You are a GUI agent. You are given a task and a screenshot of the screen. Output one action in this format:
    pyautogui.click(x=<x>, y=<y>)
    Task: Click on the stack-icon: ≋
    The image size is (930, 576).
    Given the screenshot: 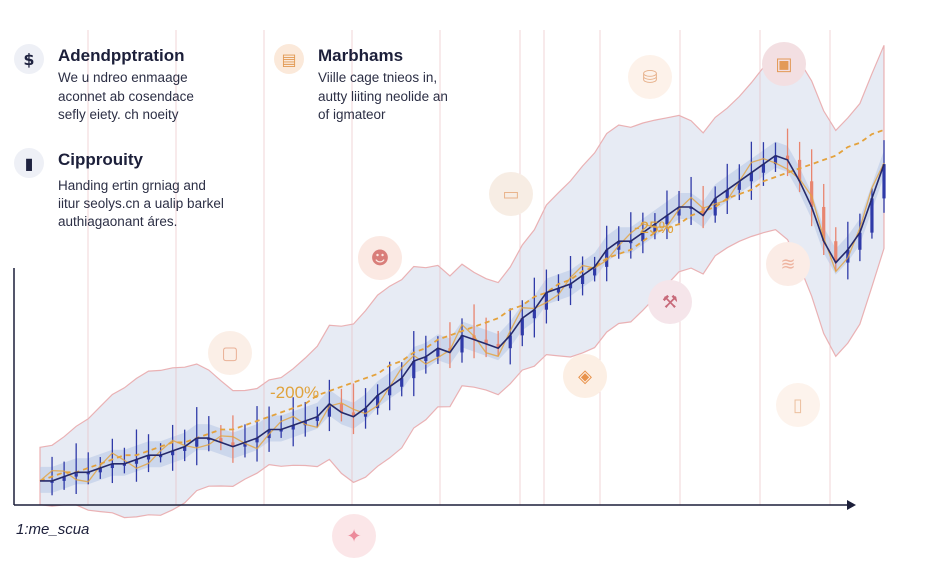 What is the action you would take?
    pyautogui.click(x=788, y=264)
    